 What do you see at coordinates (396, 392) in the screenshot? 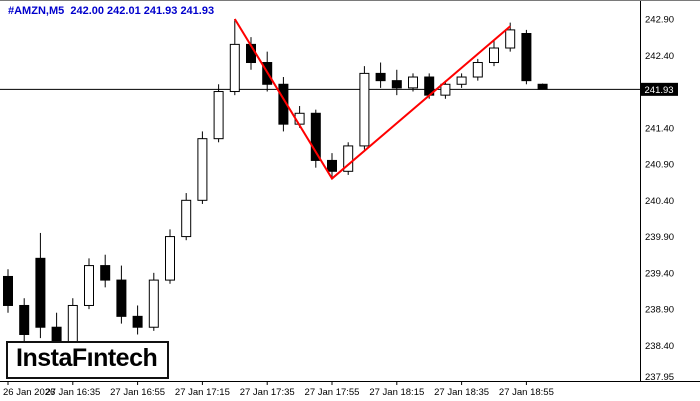
I see `time-axis-label: 27 Jan 18:15` at bounding box center [396, 392].